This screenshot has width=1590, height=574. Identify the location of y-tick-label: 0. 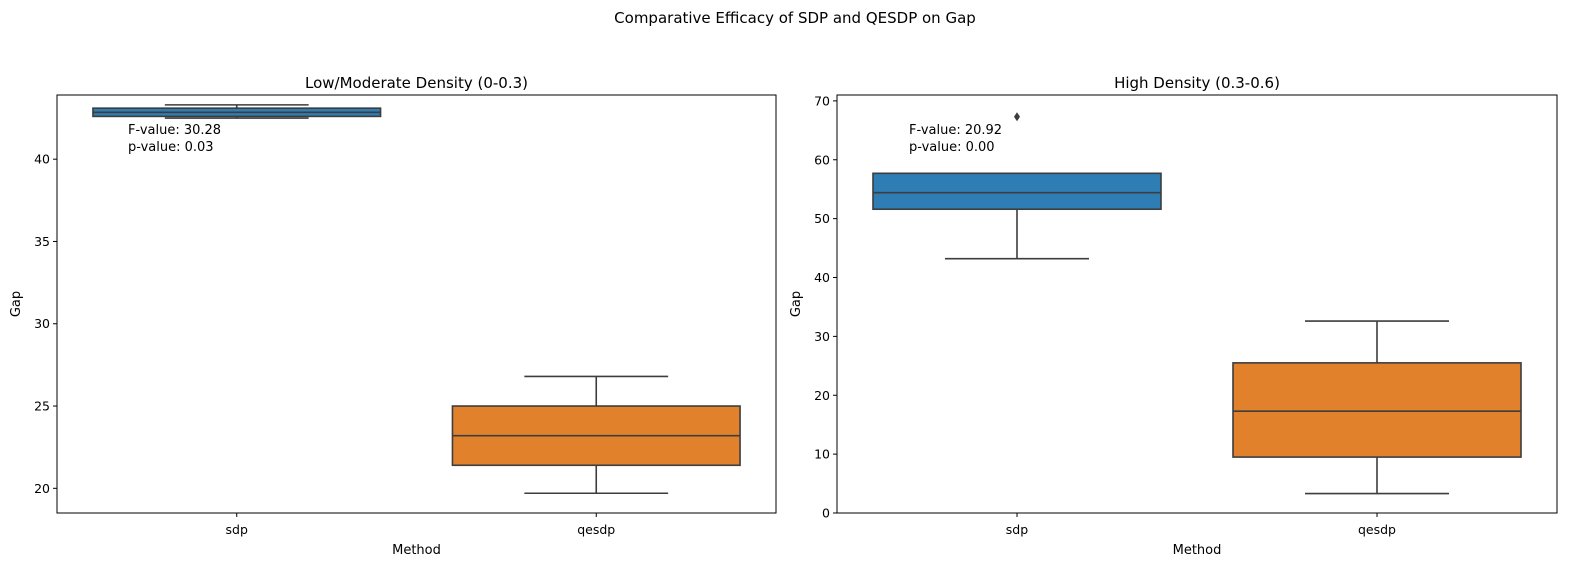
(826, 513).